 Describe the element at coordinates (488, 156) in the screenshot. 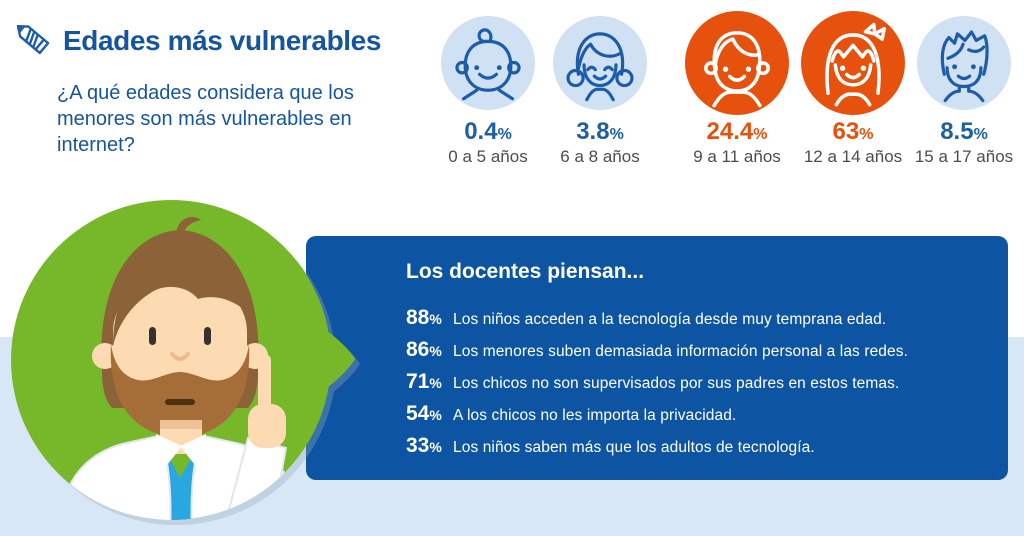

I see `age-range-label: 0 a 5 años` at that location.